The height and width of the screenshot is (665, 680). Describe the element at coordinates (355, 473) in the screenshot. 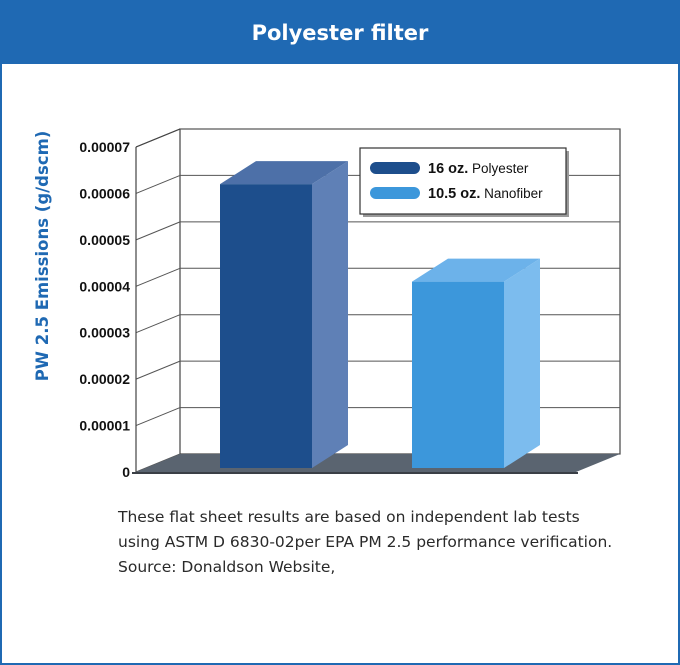

I see `floor-edge` at that location.